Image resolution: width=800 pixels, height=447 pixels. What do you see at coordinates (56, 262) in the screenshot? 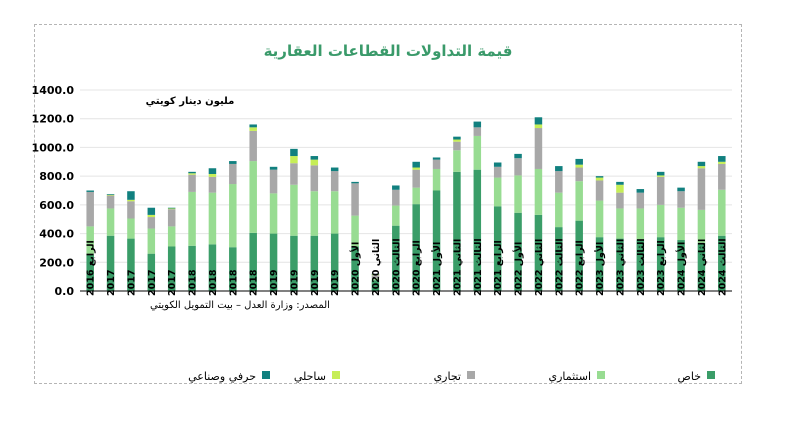
I see `y-tick-label: 200.0` at bounding box center [56, 262].